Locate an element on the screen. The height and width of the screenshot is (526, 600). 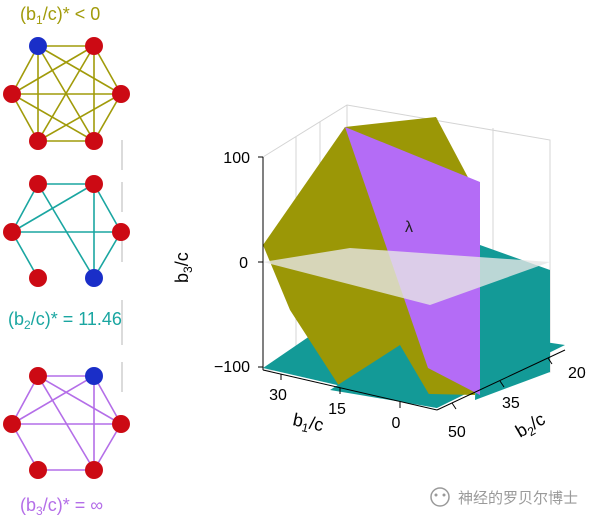
x-axis is located at coordinates (350, 390).